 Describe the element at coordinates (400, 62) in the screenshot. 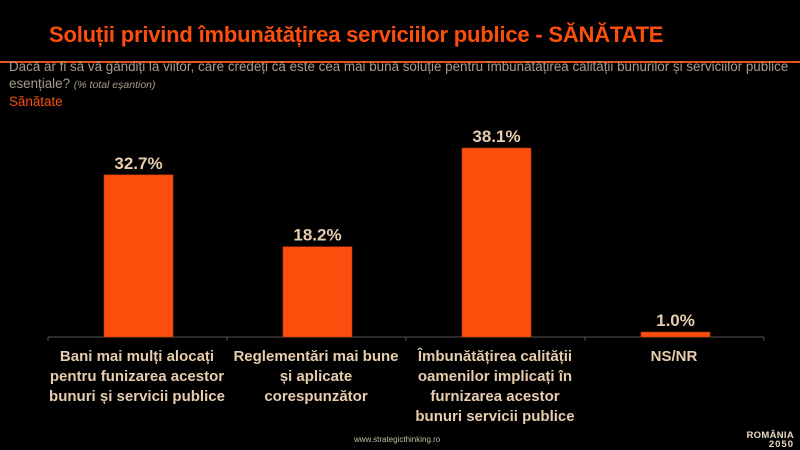

I see `title-divider` at that location.